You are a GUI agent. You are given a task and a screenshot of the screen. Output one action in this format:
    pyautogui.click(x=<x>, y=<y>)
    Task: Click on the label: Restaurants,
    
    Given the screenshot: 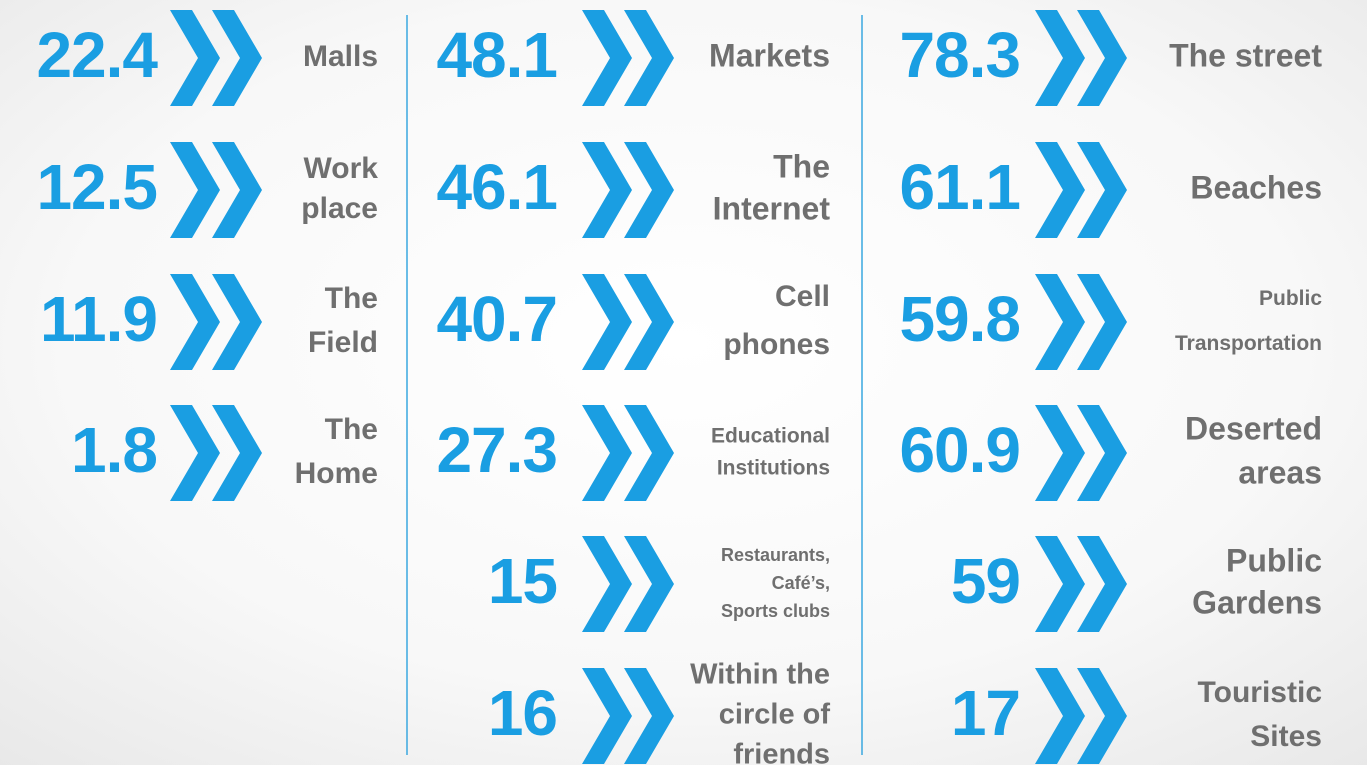 What is the action you would take?
    pyautogui.click(x=775, y=555)
    